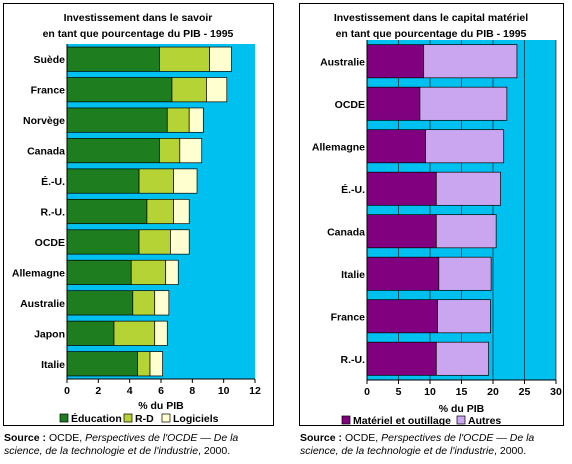 This screenshot has width=572, height=464. Describe the element at coordinates (462, 392) in the screenshot. I see `x-tick-label: 15` at that location.